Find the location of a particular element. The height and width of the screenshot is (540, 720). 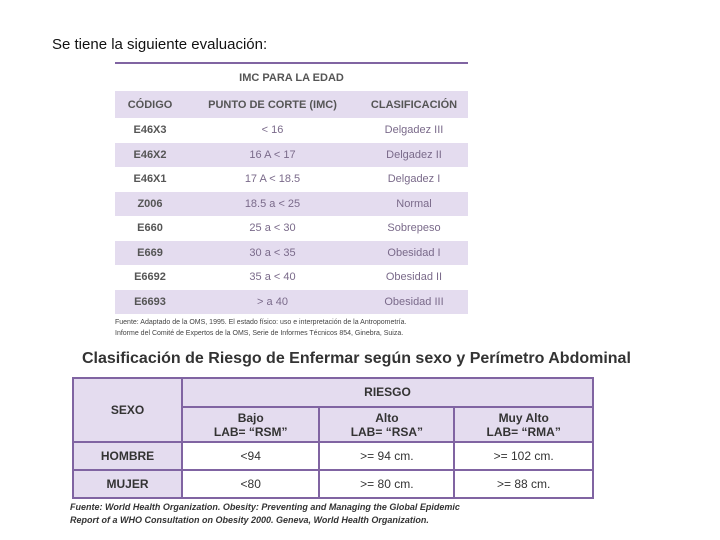

header-text: LAB= “RSM” is located at coordinates (250, 431).